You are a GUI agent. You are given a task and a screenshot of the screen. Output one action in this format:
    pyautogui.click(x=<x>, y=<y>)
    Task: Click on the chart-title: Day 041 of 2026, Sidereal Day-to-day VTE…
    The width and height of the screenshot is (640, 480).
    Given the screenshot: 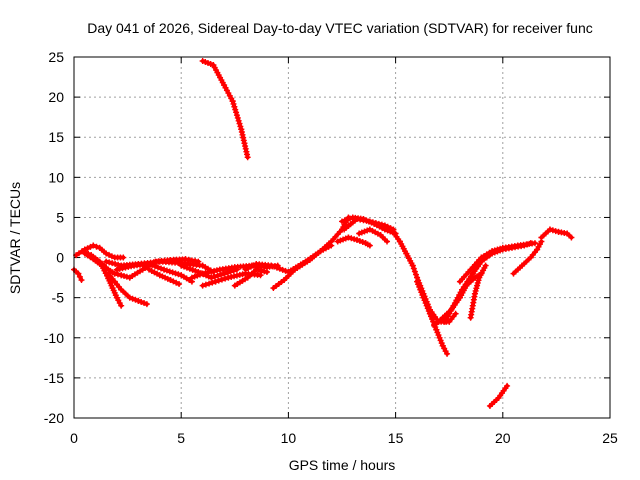 What is the action you would take?
    pyautogui.click(x=340, y=28)
    